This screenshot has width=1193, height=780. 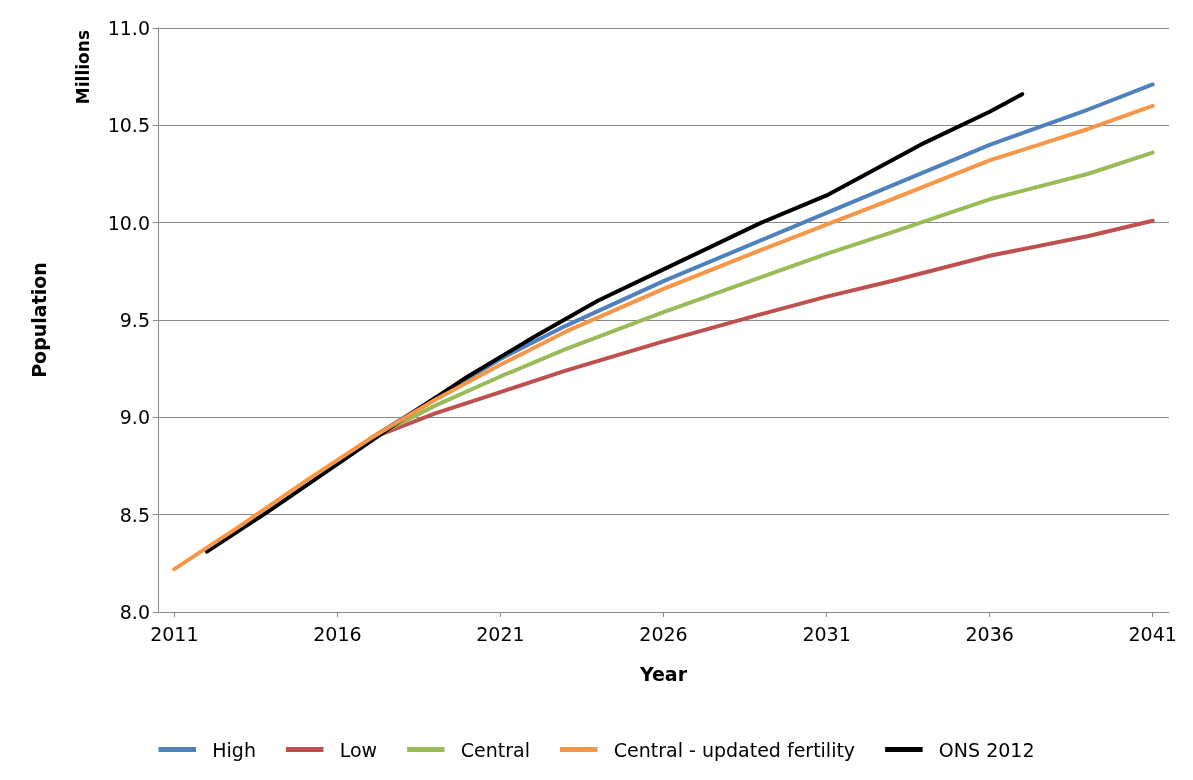 What do you see at coordinates (174, 633) in the screenshot?
I see `x-tick-label: 2011` at bounding box center [174, 633].